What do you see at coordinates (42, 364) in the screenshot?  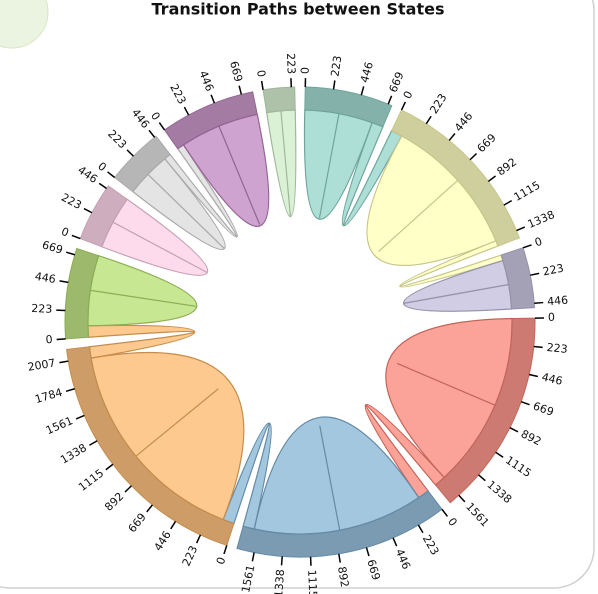 I see `tick-label: 2007` at bounding box center [42, 364].